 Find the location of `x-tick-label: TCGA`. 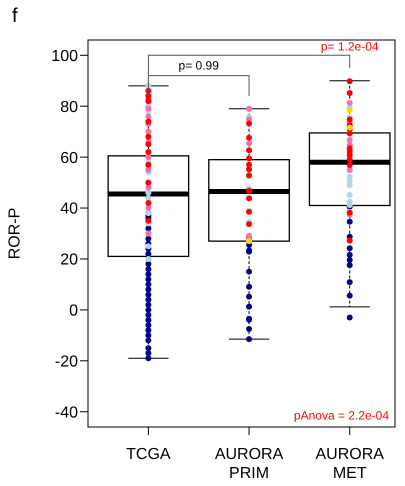

x-tick-label: TCGA is located at coordinates (148, 454).